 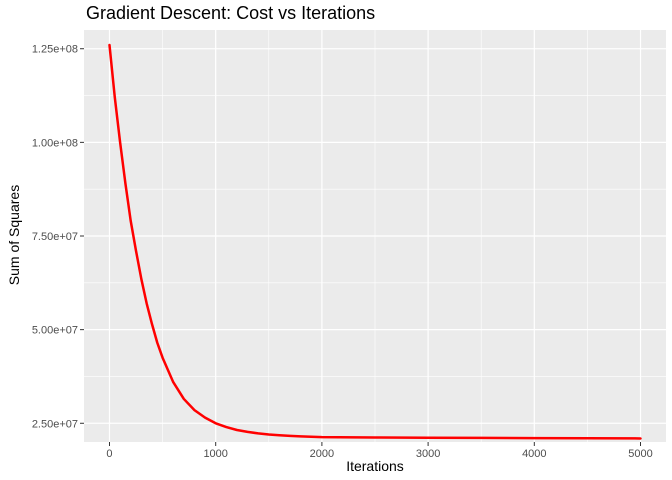 I want to click on chart-title: Gradient Descent: Cost vs Iterations, so click(x=231, y=13).